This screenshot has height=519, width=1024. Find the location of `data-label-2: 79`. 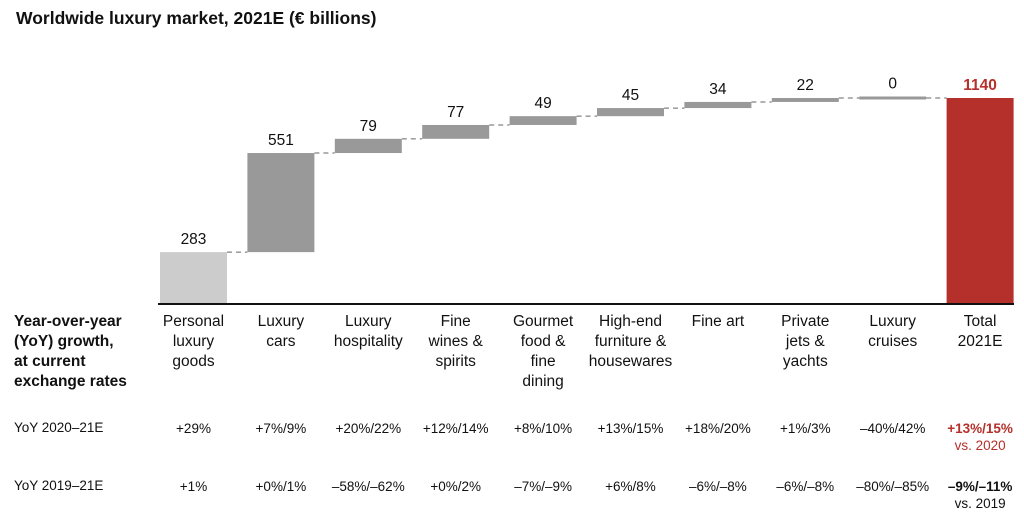

data-label-2: 79 is located at coordinates (368, 126).